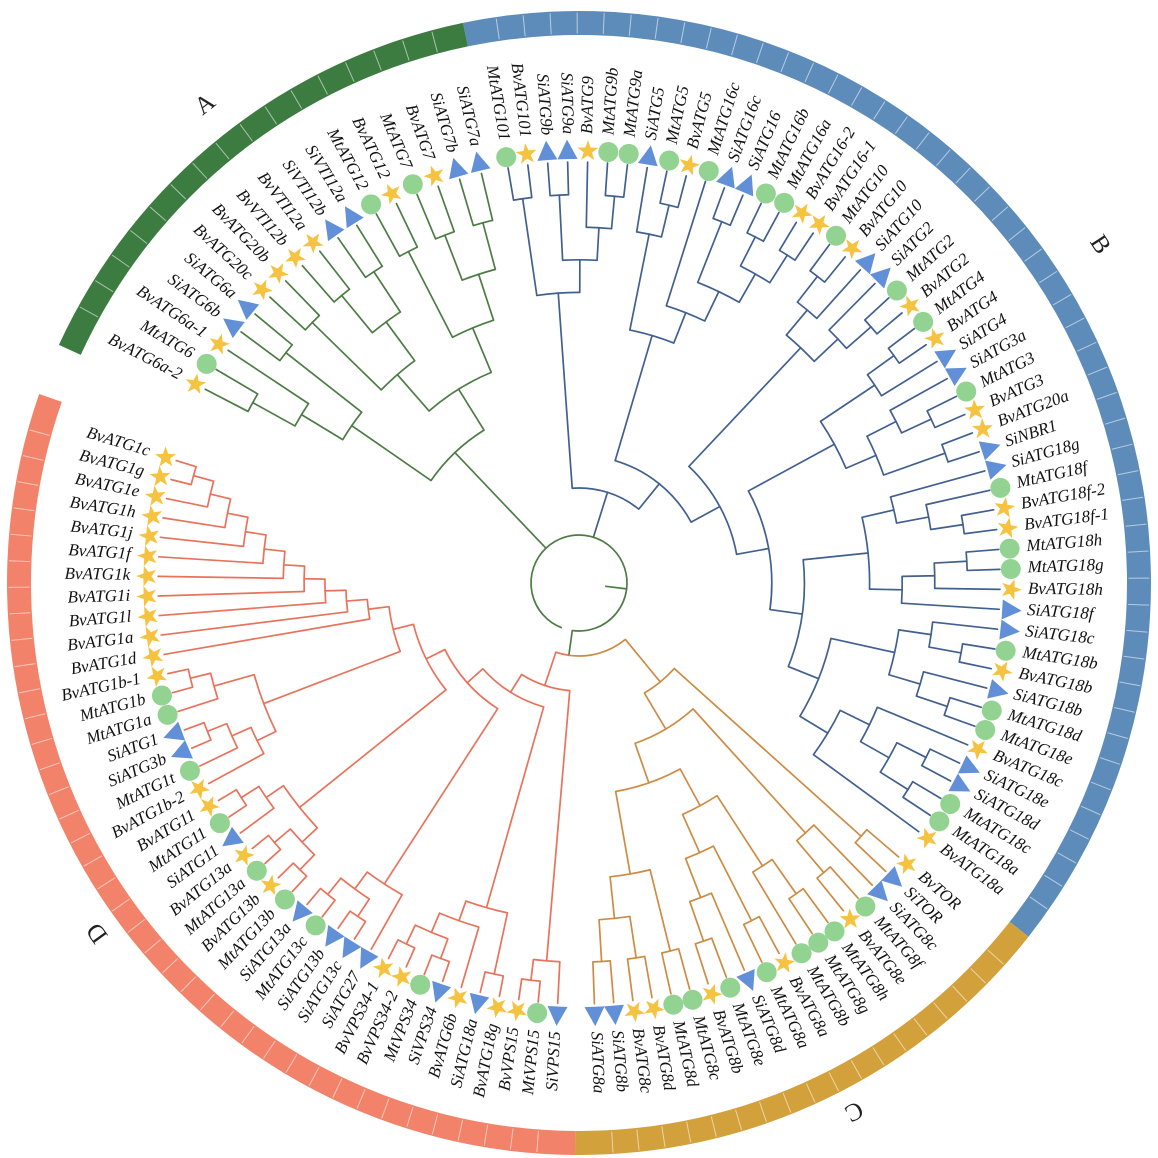 This screenshot has width=1158, height=1158. I want to click on leaf-label: BvATG1f, so click(101, 551).